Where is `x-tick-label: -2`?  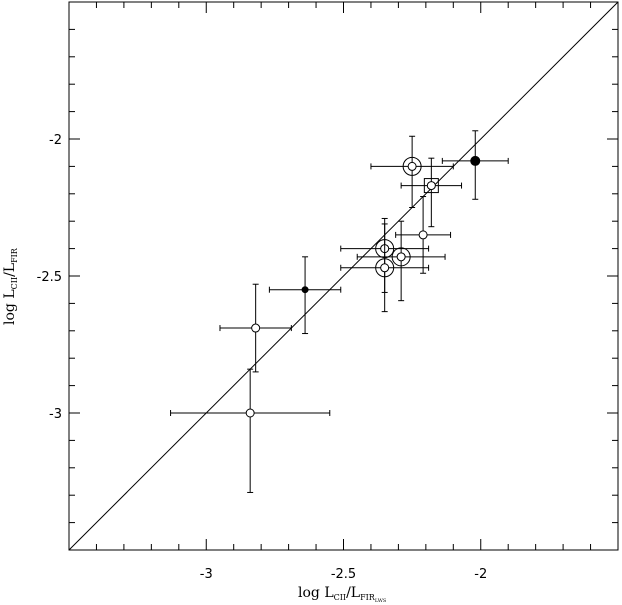 x-tick-label: -2 is located at coordinates (480, 574).